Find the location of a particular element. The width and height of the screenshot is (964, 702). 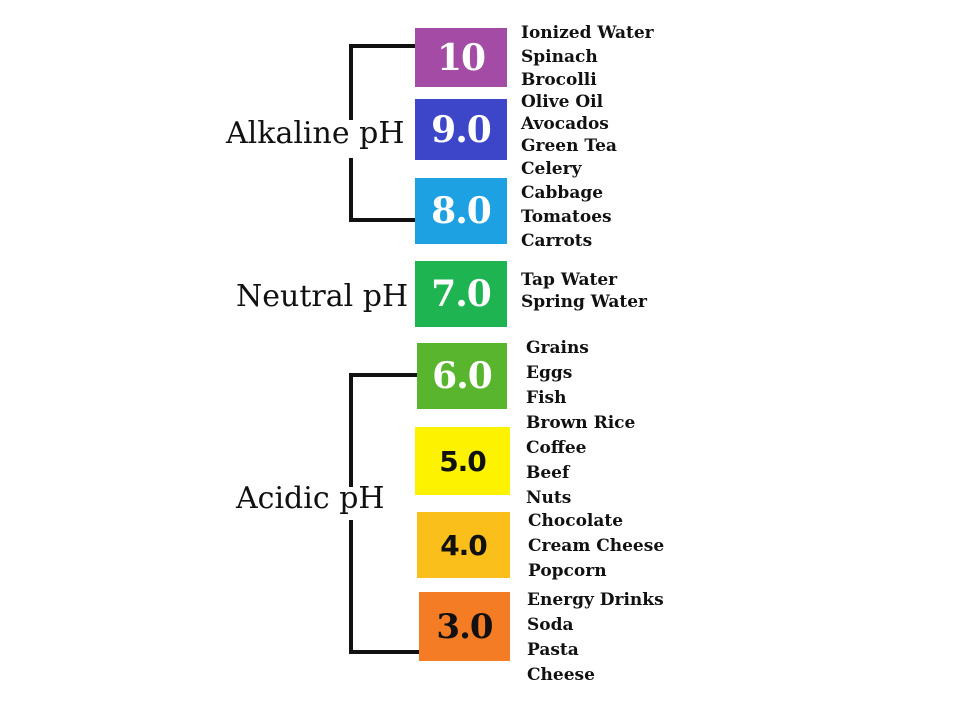

neutral-label: Neutral pH is located at coordinates (322, 296).